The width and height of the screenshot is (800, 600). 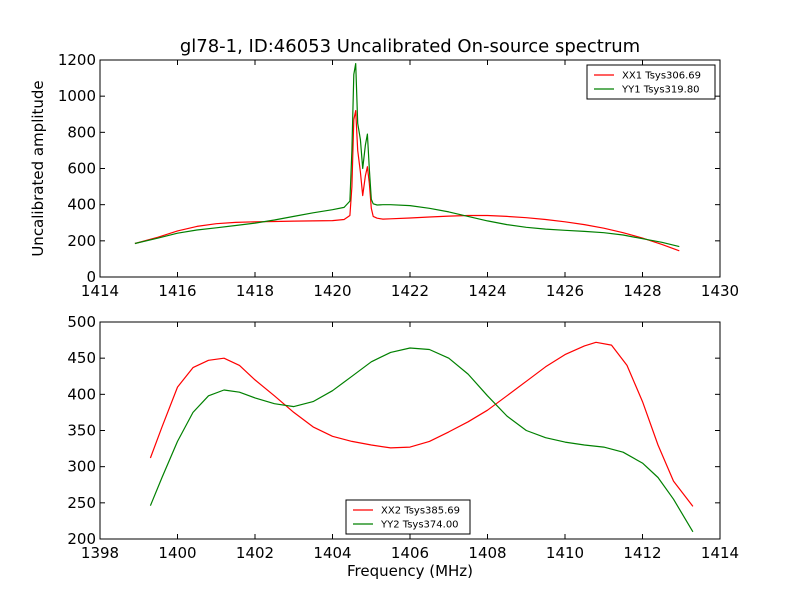 What do you see at coordinates (642, 553) in the screenshot?
I see `x-tick-label: 1412` at bounding box center [642, 553].